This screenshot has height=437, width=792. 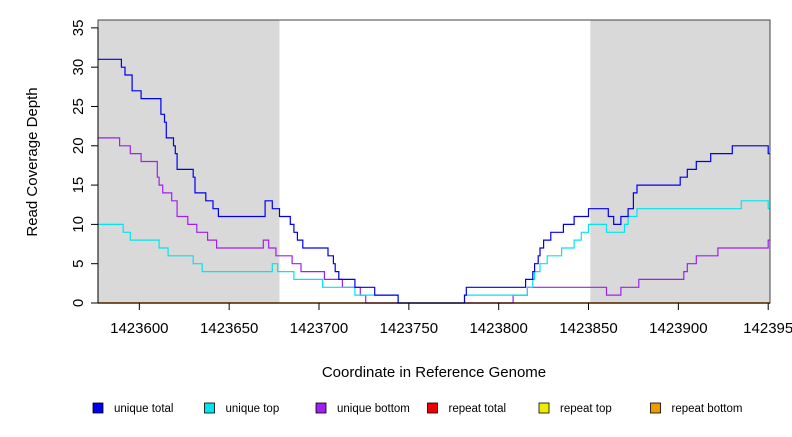 I want to click on legend-label: unique bottom, so click(x=373, y=409).